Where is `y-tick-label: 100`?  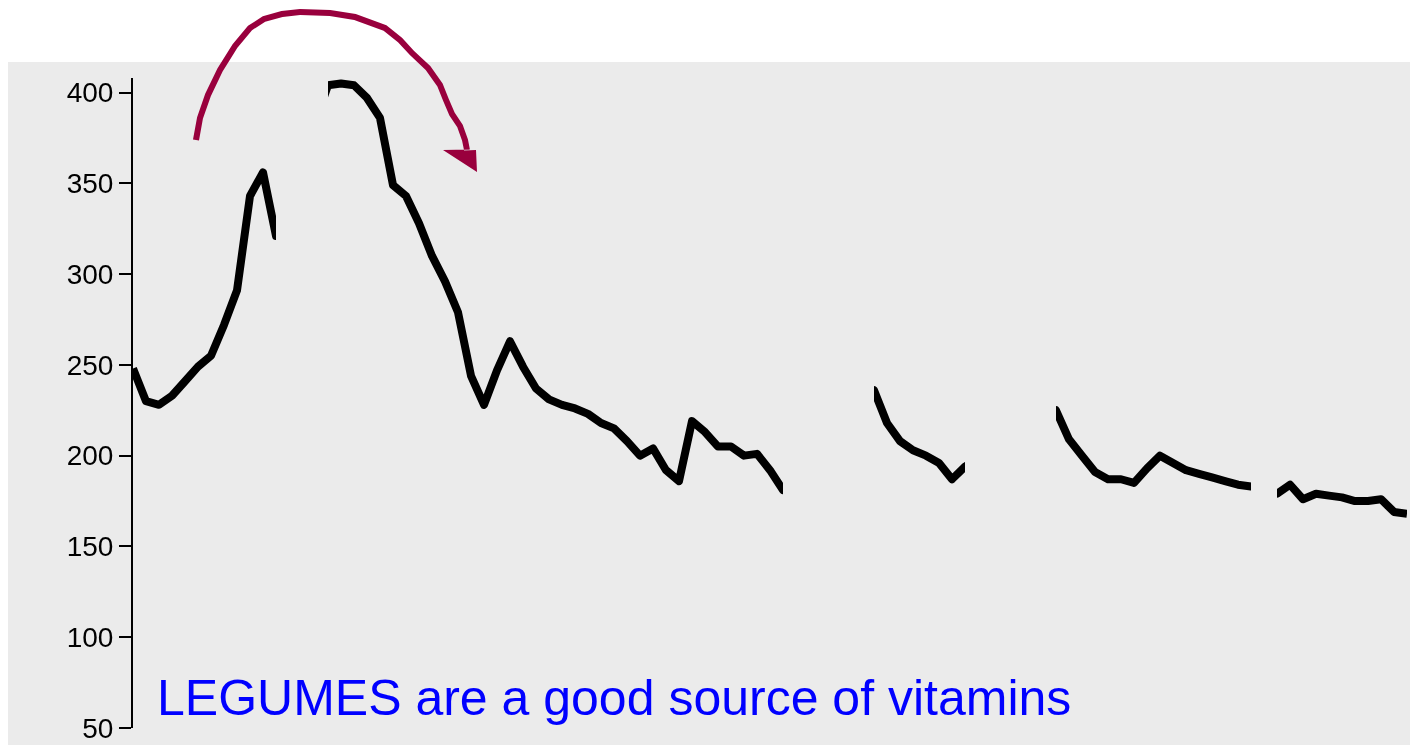
y-tick-label: 100 is located at coordinates (90, 638).